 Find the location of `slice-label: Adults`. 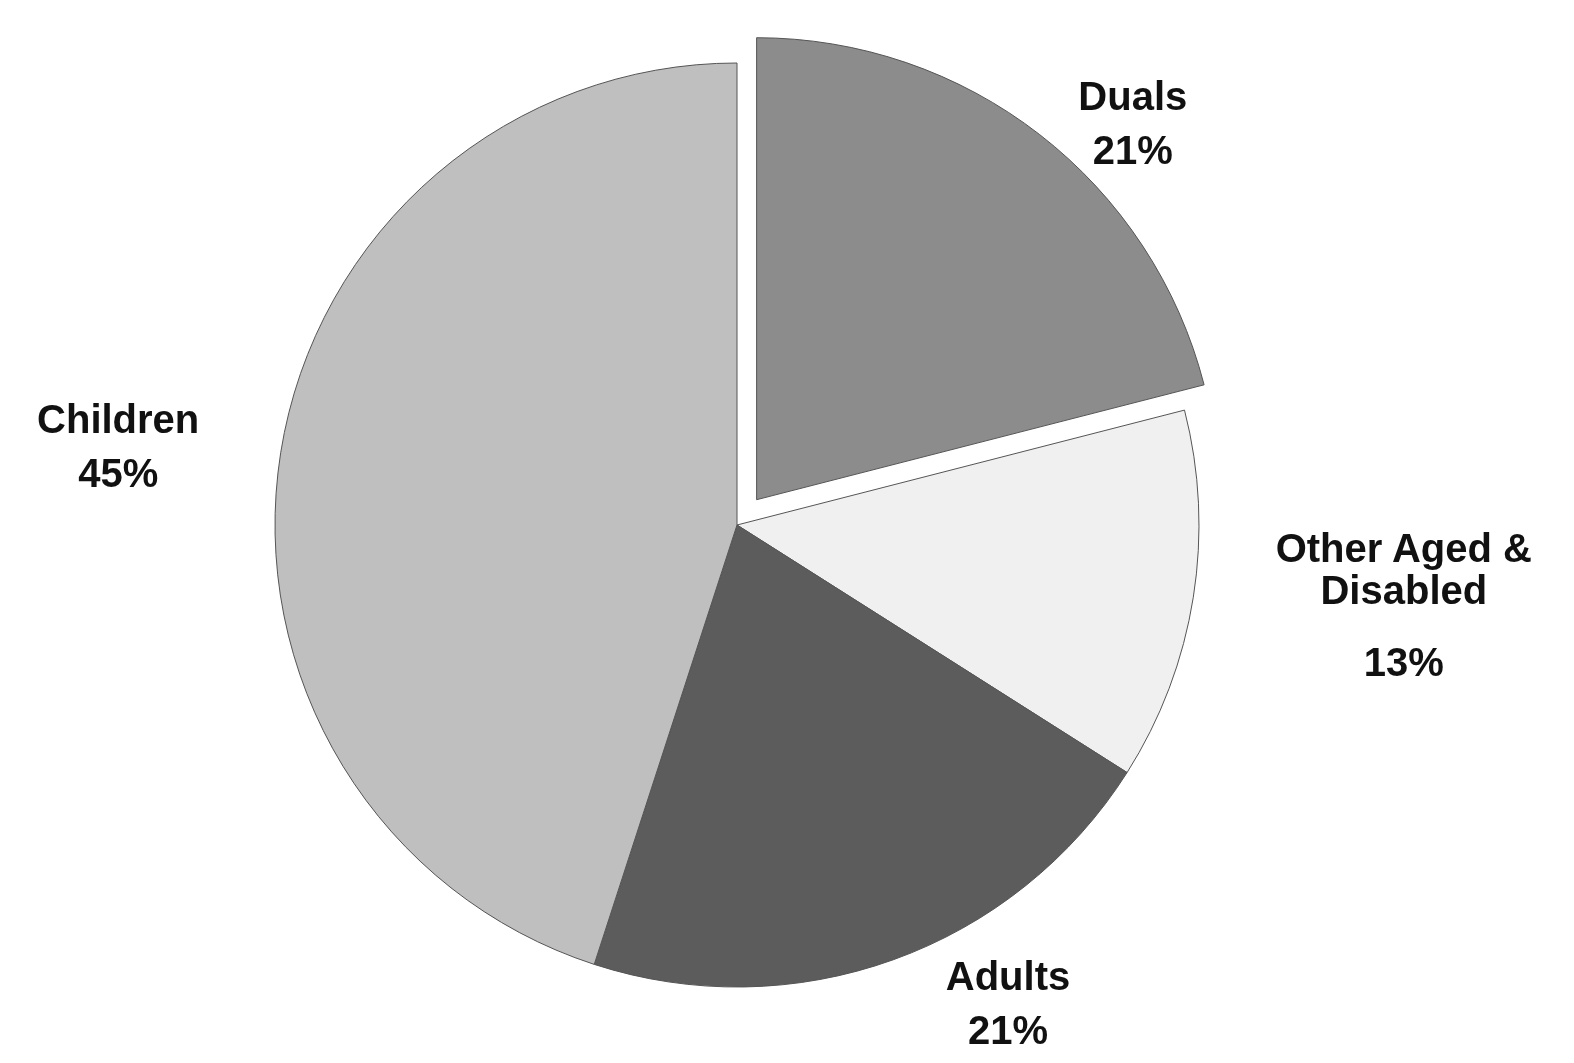

slice-label: Adults is located at coordinates (1008, 976).